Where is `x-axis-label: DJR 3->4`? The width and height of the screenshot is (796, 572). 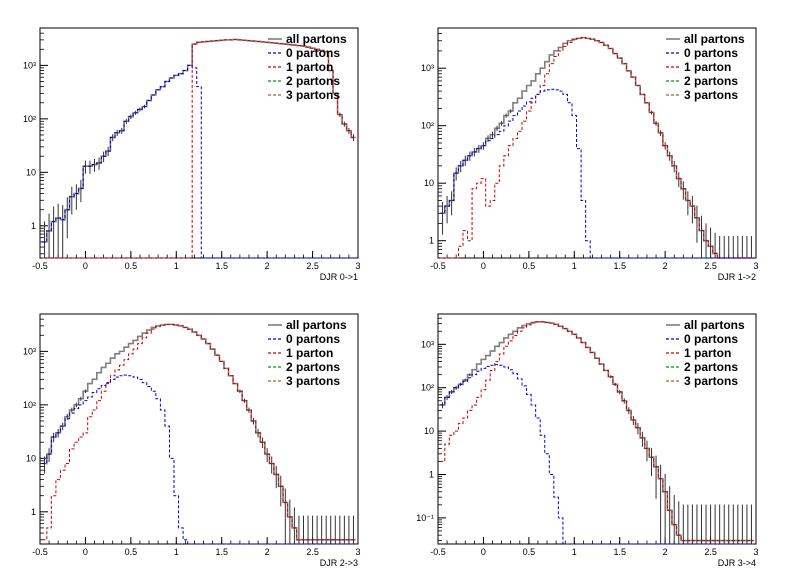 x-axis-label: DJR 3->4 is located at coordinates (737, 563).